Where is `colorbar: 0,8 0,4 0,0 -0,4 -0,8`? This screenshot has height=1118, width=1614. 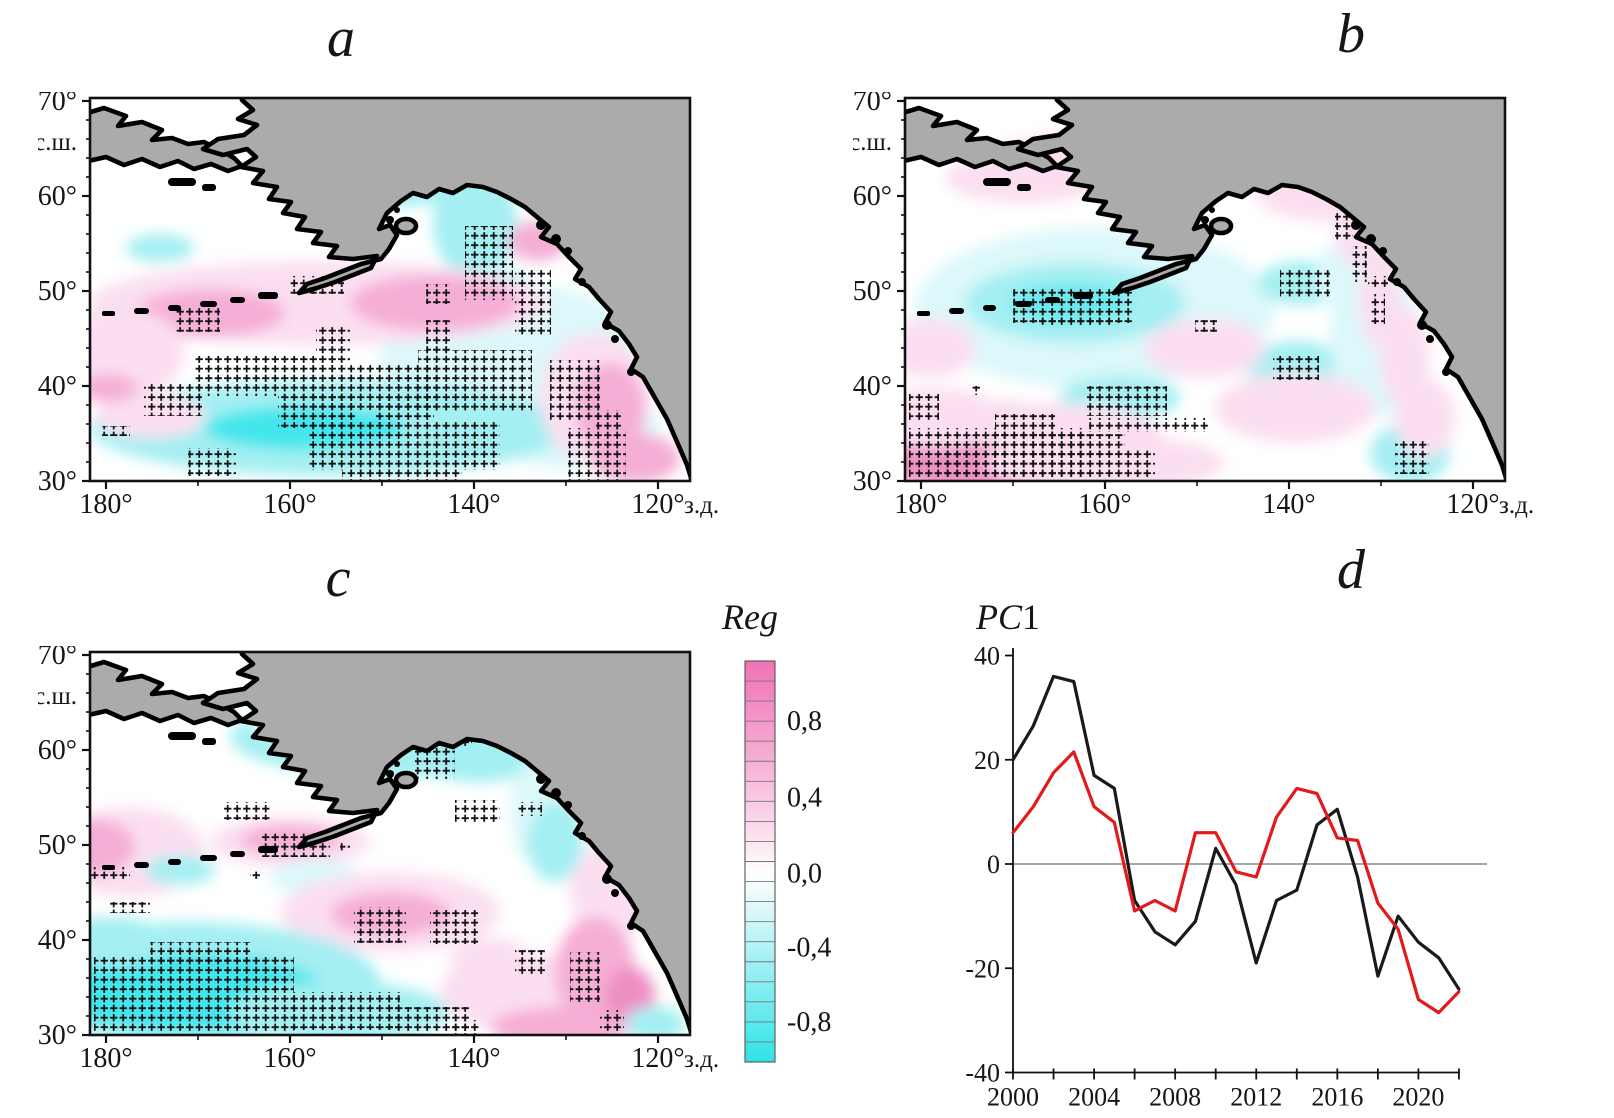
colorbar: 0,8 0,4 0,0 -0,4 -0,8 is located at coordinates (787, 861).